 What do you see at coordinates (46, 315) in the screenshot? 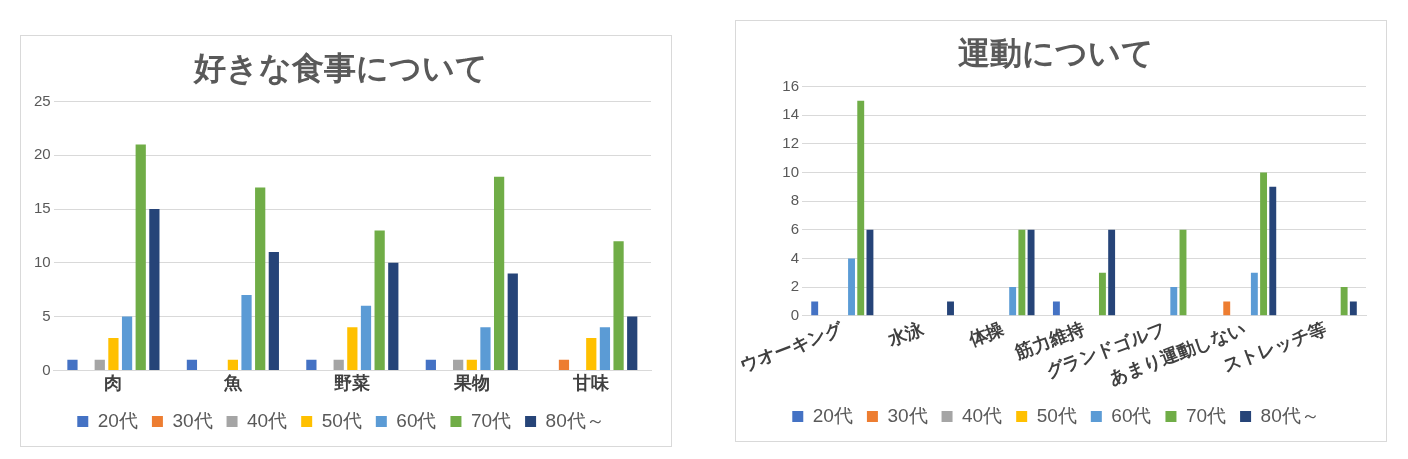
I see `y-tick-label: 5` at bounding box center [46, 315].